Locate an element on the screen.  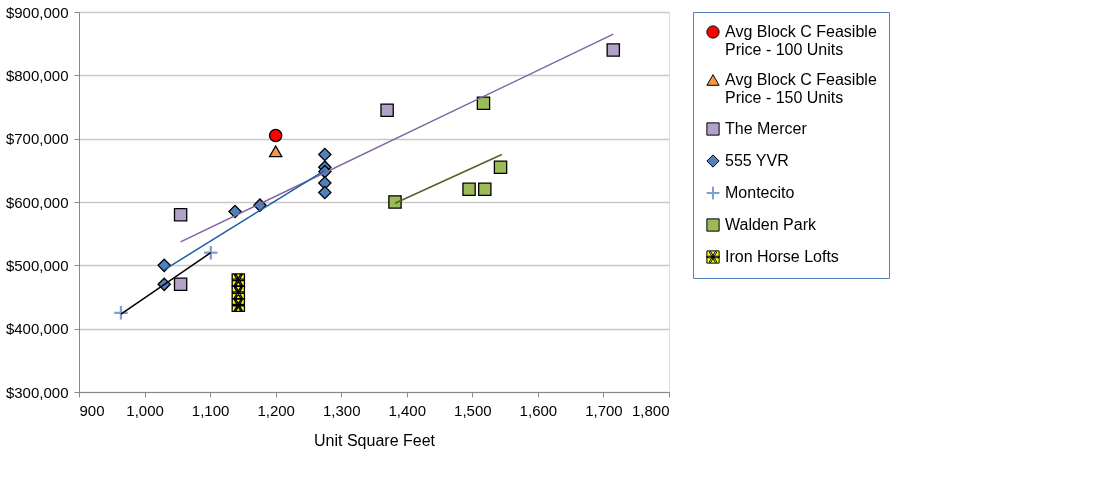
legend-label: Walden Park is located at coordinates (771, 224).